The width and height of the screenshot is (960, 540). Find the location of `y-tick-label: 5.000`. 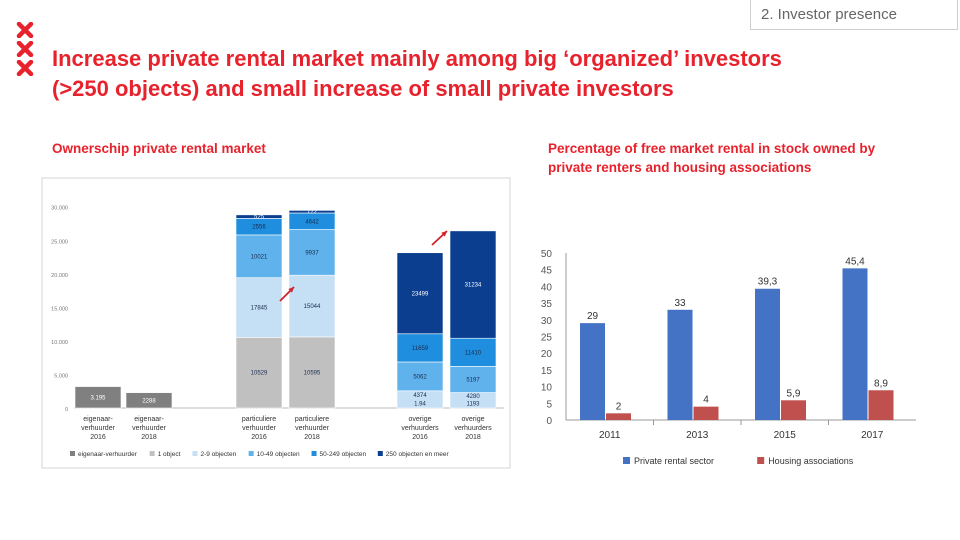

y-tick-label: 5.000 is located at coordinates (61, 376).